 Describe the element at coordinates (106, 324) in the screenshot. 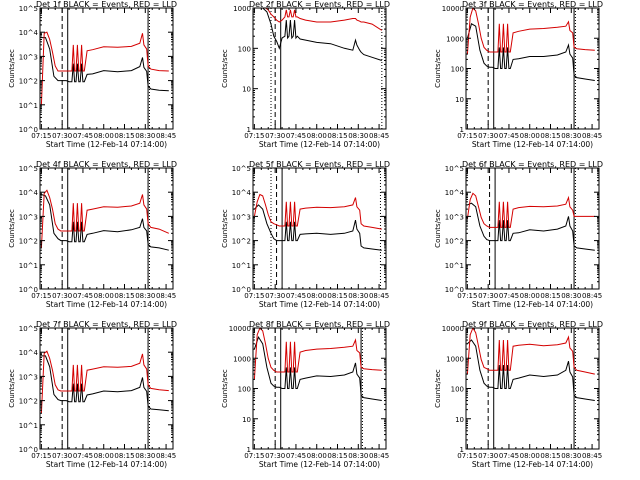

I see `panel-title: Det 7f BLACK = Events, RED = LLD` at that location.